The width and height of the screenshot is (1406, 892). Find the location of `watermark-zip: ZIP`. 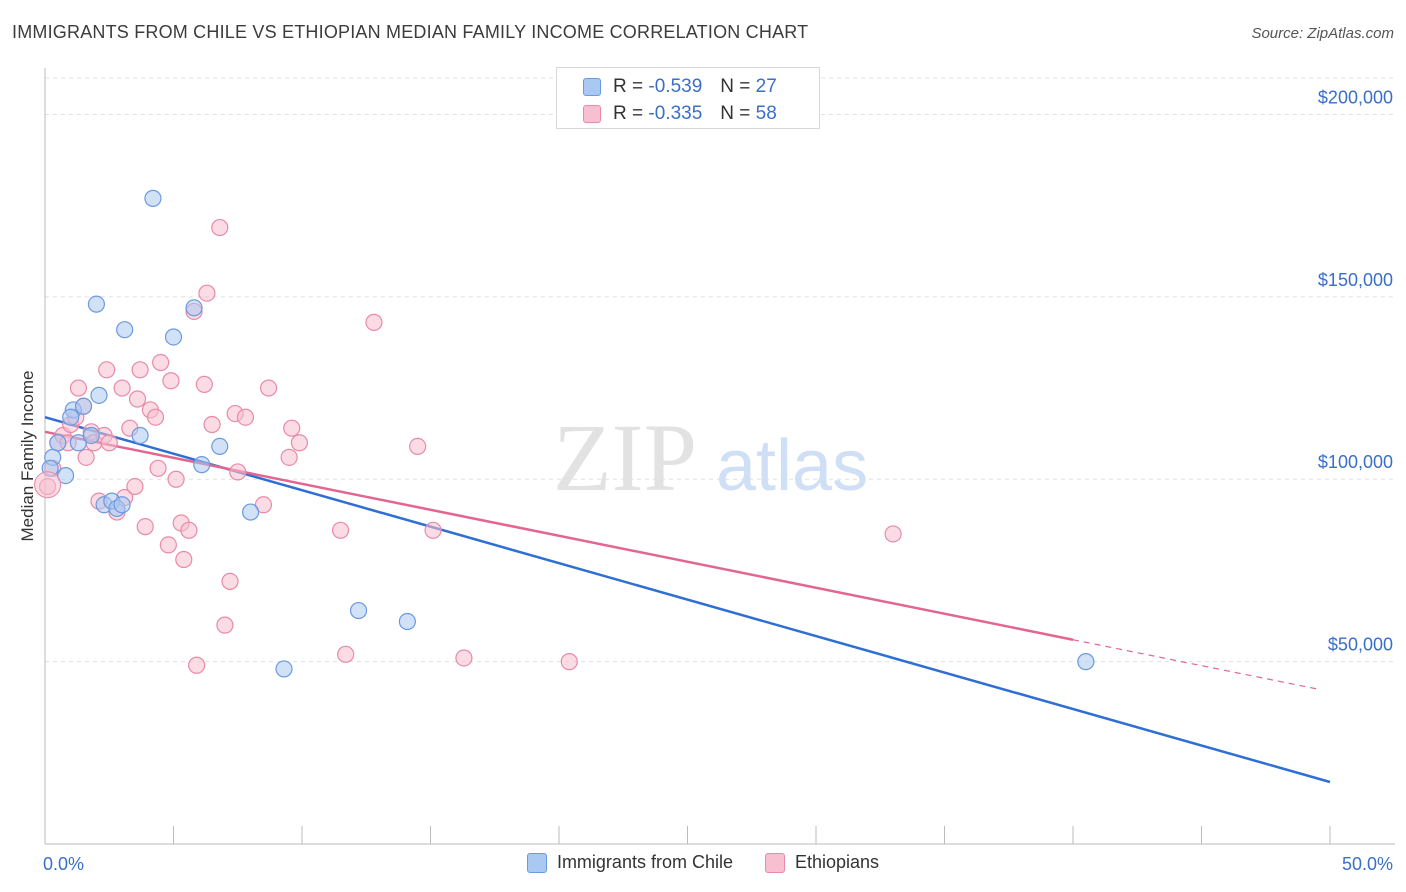

watermark-zip: ZIP is located at coordinates (625, 457).